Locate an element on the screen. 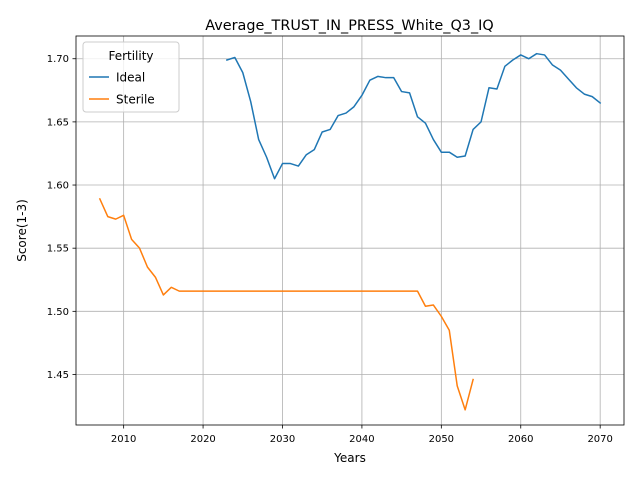 Image resolution: width=640 pixels, height=480 pixels. x-axis: 2010 2020 2030 2040 2050 2060 2070 is located at coordinates (362, 435).